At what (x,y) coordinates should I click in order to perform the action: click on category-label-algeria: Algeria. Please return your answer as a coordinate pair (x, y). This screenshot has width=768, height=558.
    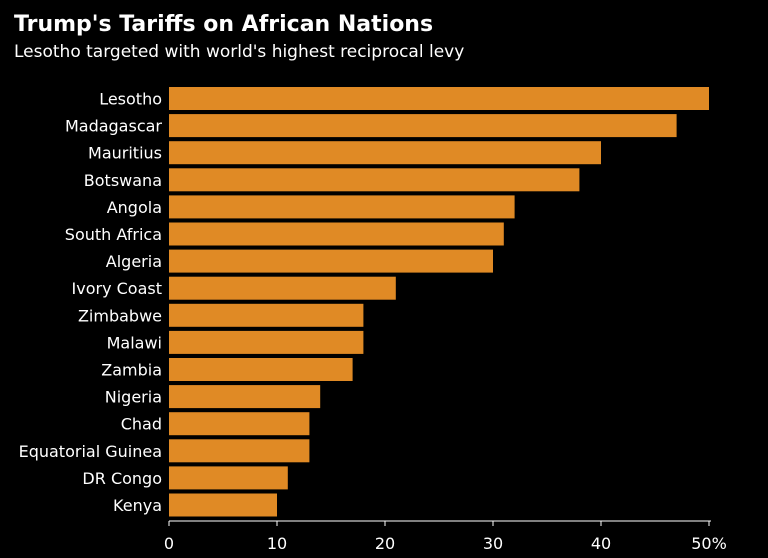
    Looking at the image, I should click on (134, 261).